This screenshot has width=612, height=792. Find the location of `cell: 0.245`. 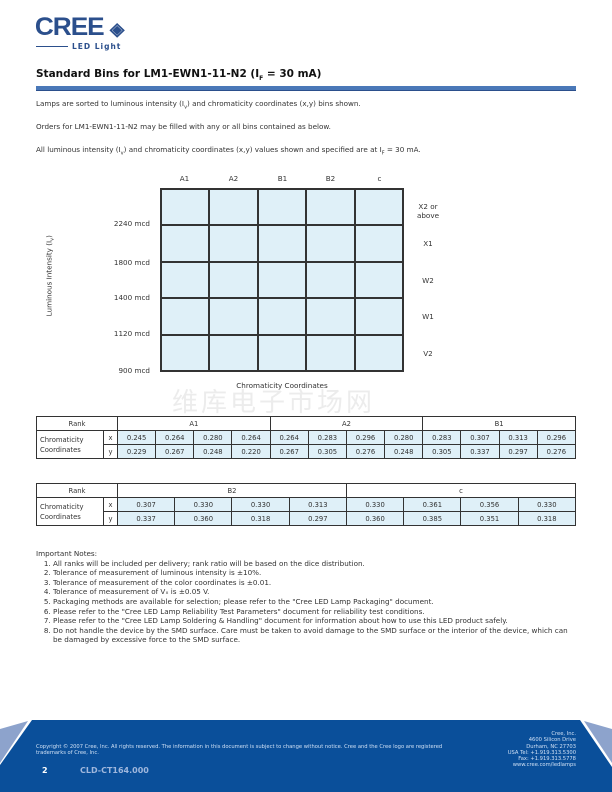

cell: 0.245 is located at coordinates (137, 437).